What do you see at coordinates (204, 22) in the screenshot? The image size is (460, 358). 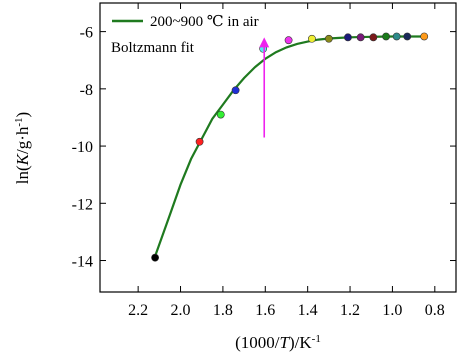 I see `legend-line-label: 200~900 ℃ in air` at bounding box center [204, 22].